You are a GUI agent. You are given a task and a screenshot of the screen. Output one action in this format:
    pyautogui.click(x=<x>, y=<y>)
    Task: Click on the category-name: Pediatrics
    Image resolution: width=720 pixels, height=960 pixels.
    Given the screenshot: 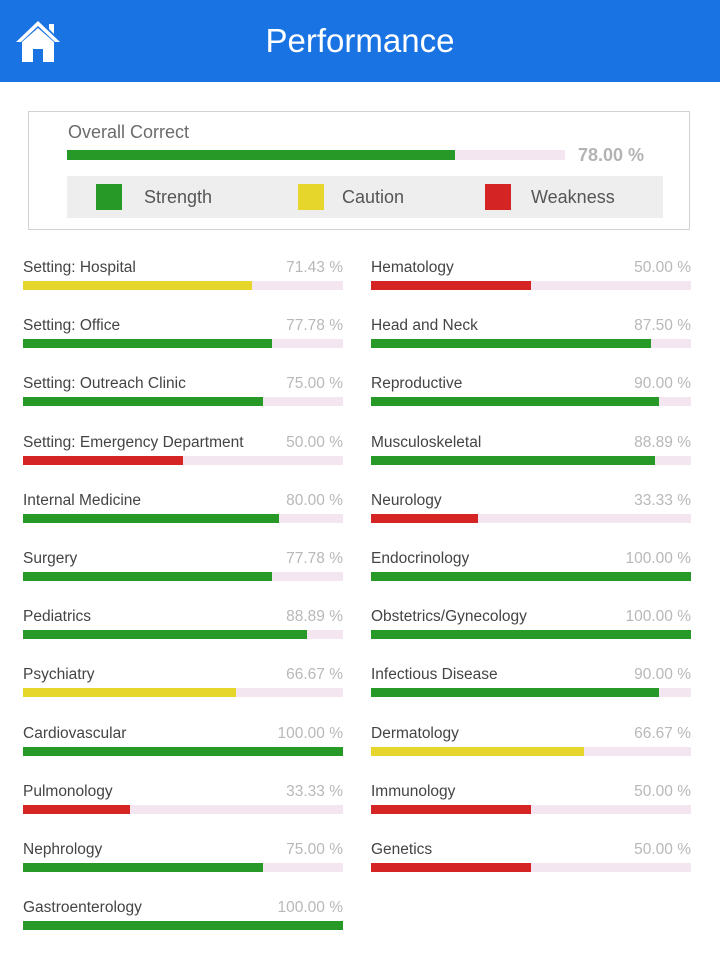 What is the action you would take?
    pyautogui.click(x=57, y=617)
    